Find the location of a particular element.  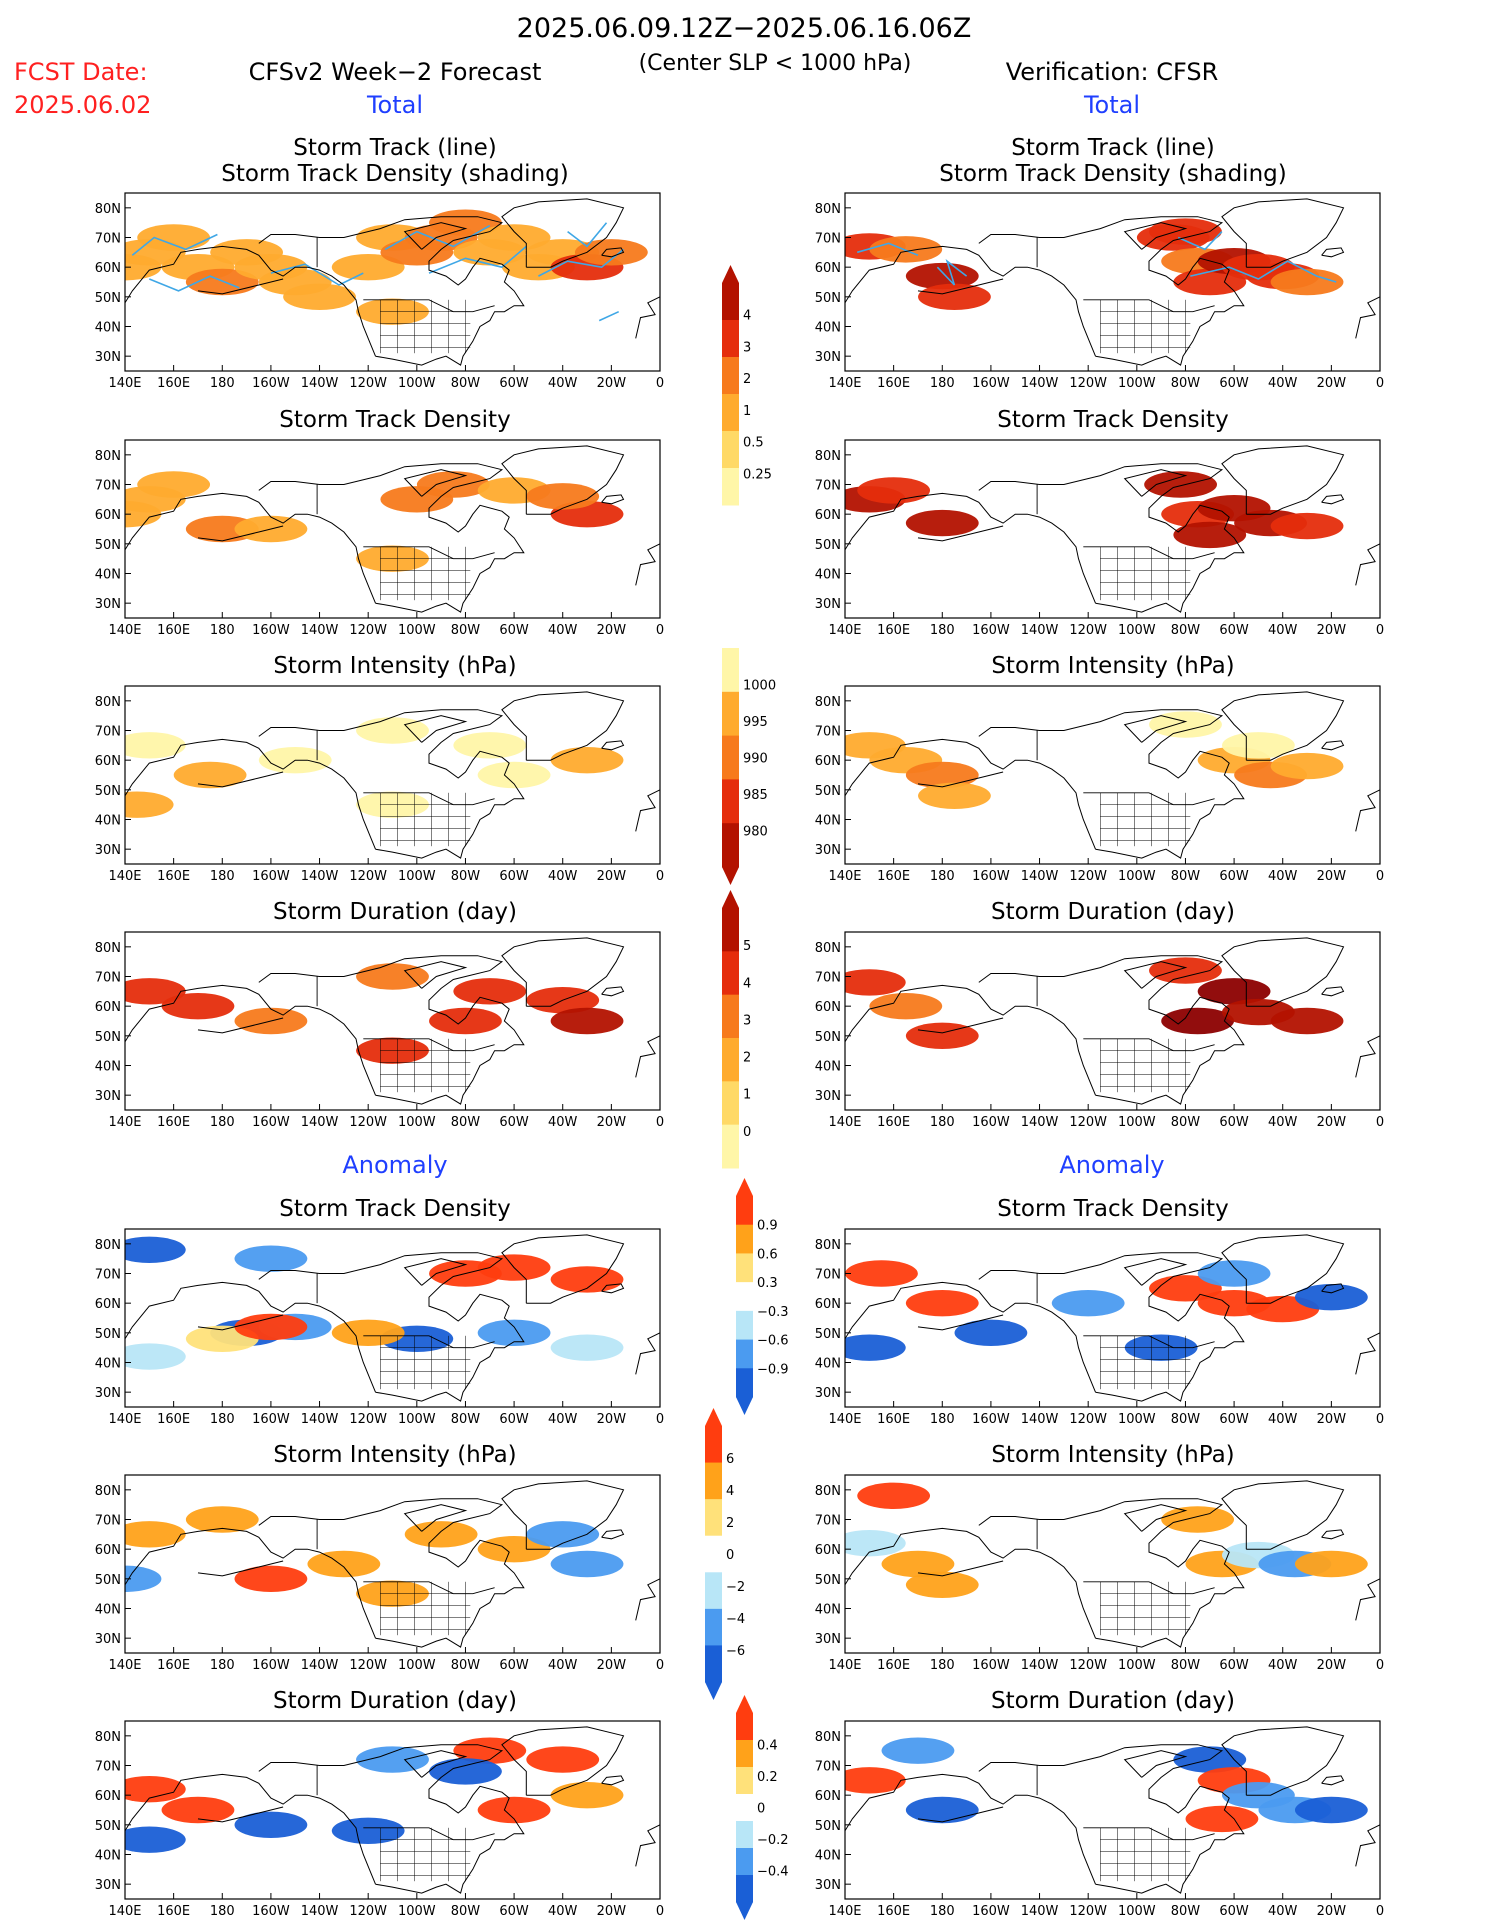

colorbar-anom_density: 0.9 0.6 0.3 −0.3 −0.6 −0.9 is located at coordinates (762, 1296).